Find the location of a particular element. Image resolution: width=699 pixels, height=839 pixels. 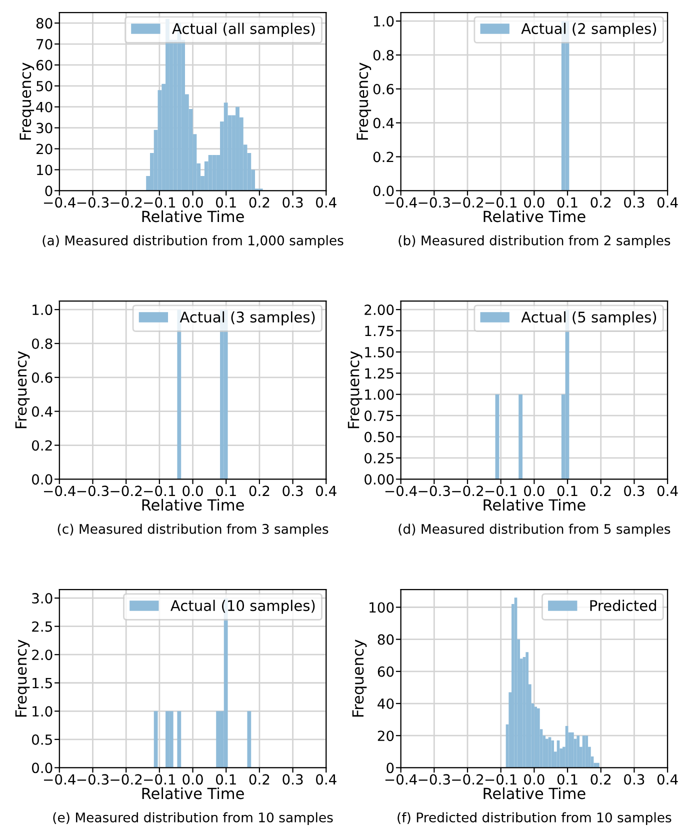

y-tick-label: 0.00 is located at coordinates (379, 479).